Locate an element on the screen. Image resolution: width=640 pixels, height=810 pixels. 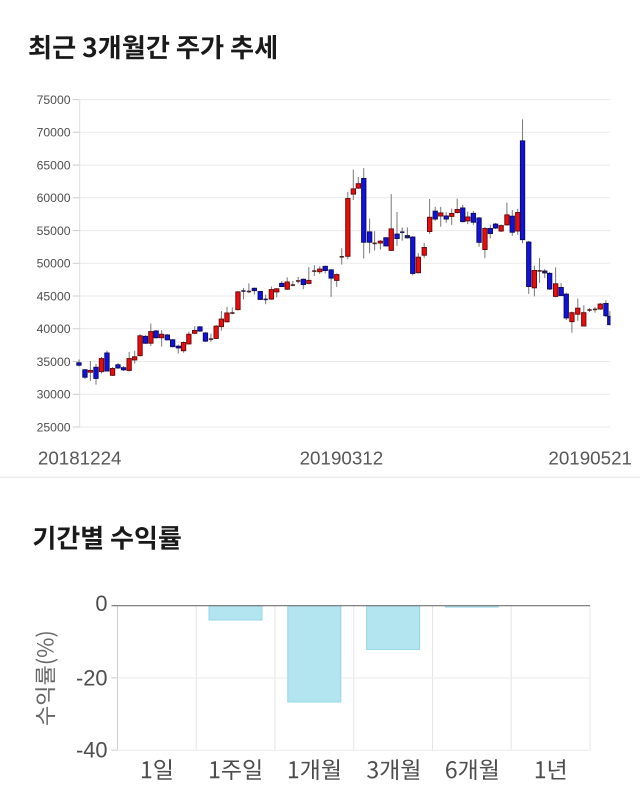
svg-text: 50000 is located at coordinates (54, 264).